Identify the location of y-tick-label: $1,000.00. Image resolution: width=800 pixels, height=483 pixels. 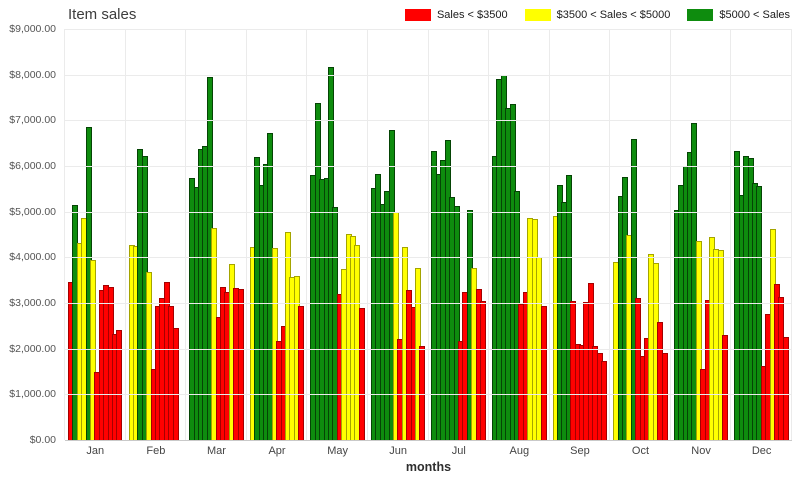
(32, 394).